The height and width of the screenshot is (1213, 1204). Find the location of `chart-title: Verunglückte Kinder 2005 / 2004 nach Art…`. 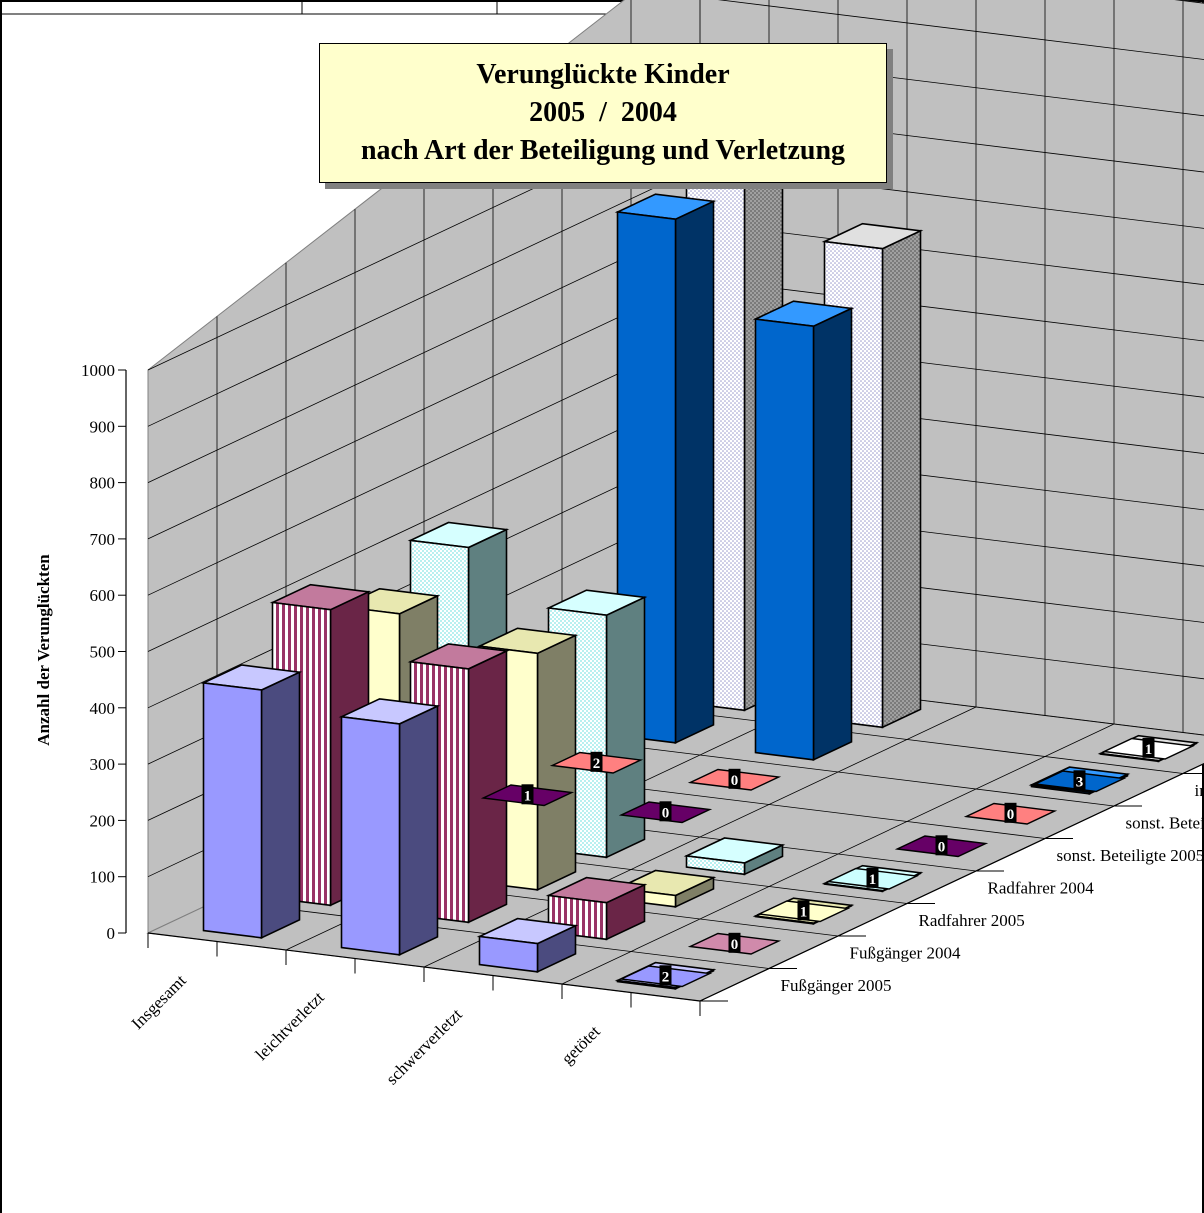

chart-title: Verunglückte Kinder 2005 / 2004 nach Art… is located at coordinates (603, 113).